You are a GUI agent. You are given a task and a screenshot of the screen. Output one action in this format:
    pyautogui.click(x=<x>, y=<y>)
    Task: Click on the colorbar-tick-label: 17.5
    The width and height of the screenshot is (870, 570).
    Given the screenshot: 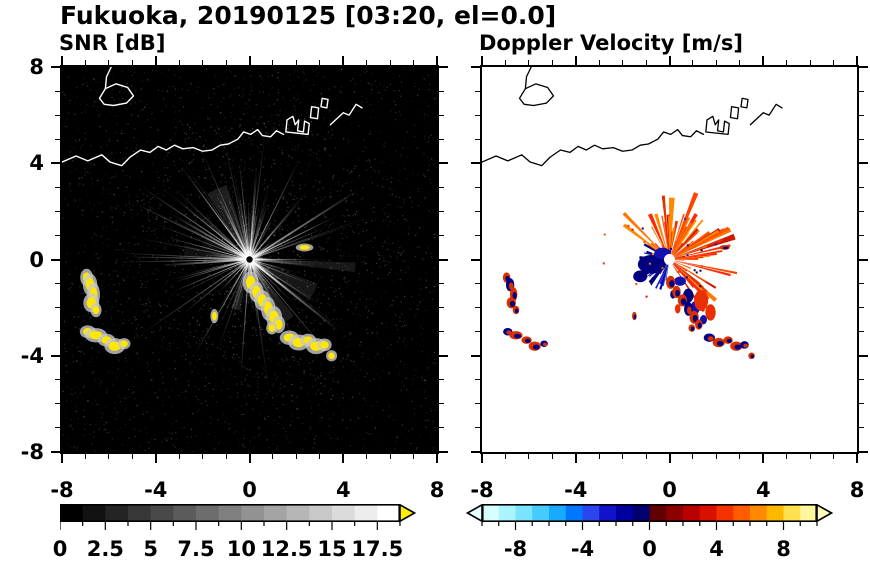 What is the action you would take?
    pyautogui.click(x=377, y=549)
    